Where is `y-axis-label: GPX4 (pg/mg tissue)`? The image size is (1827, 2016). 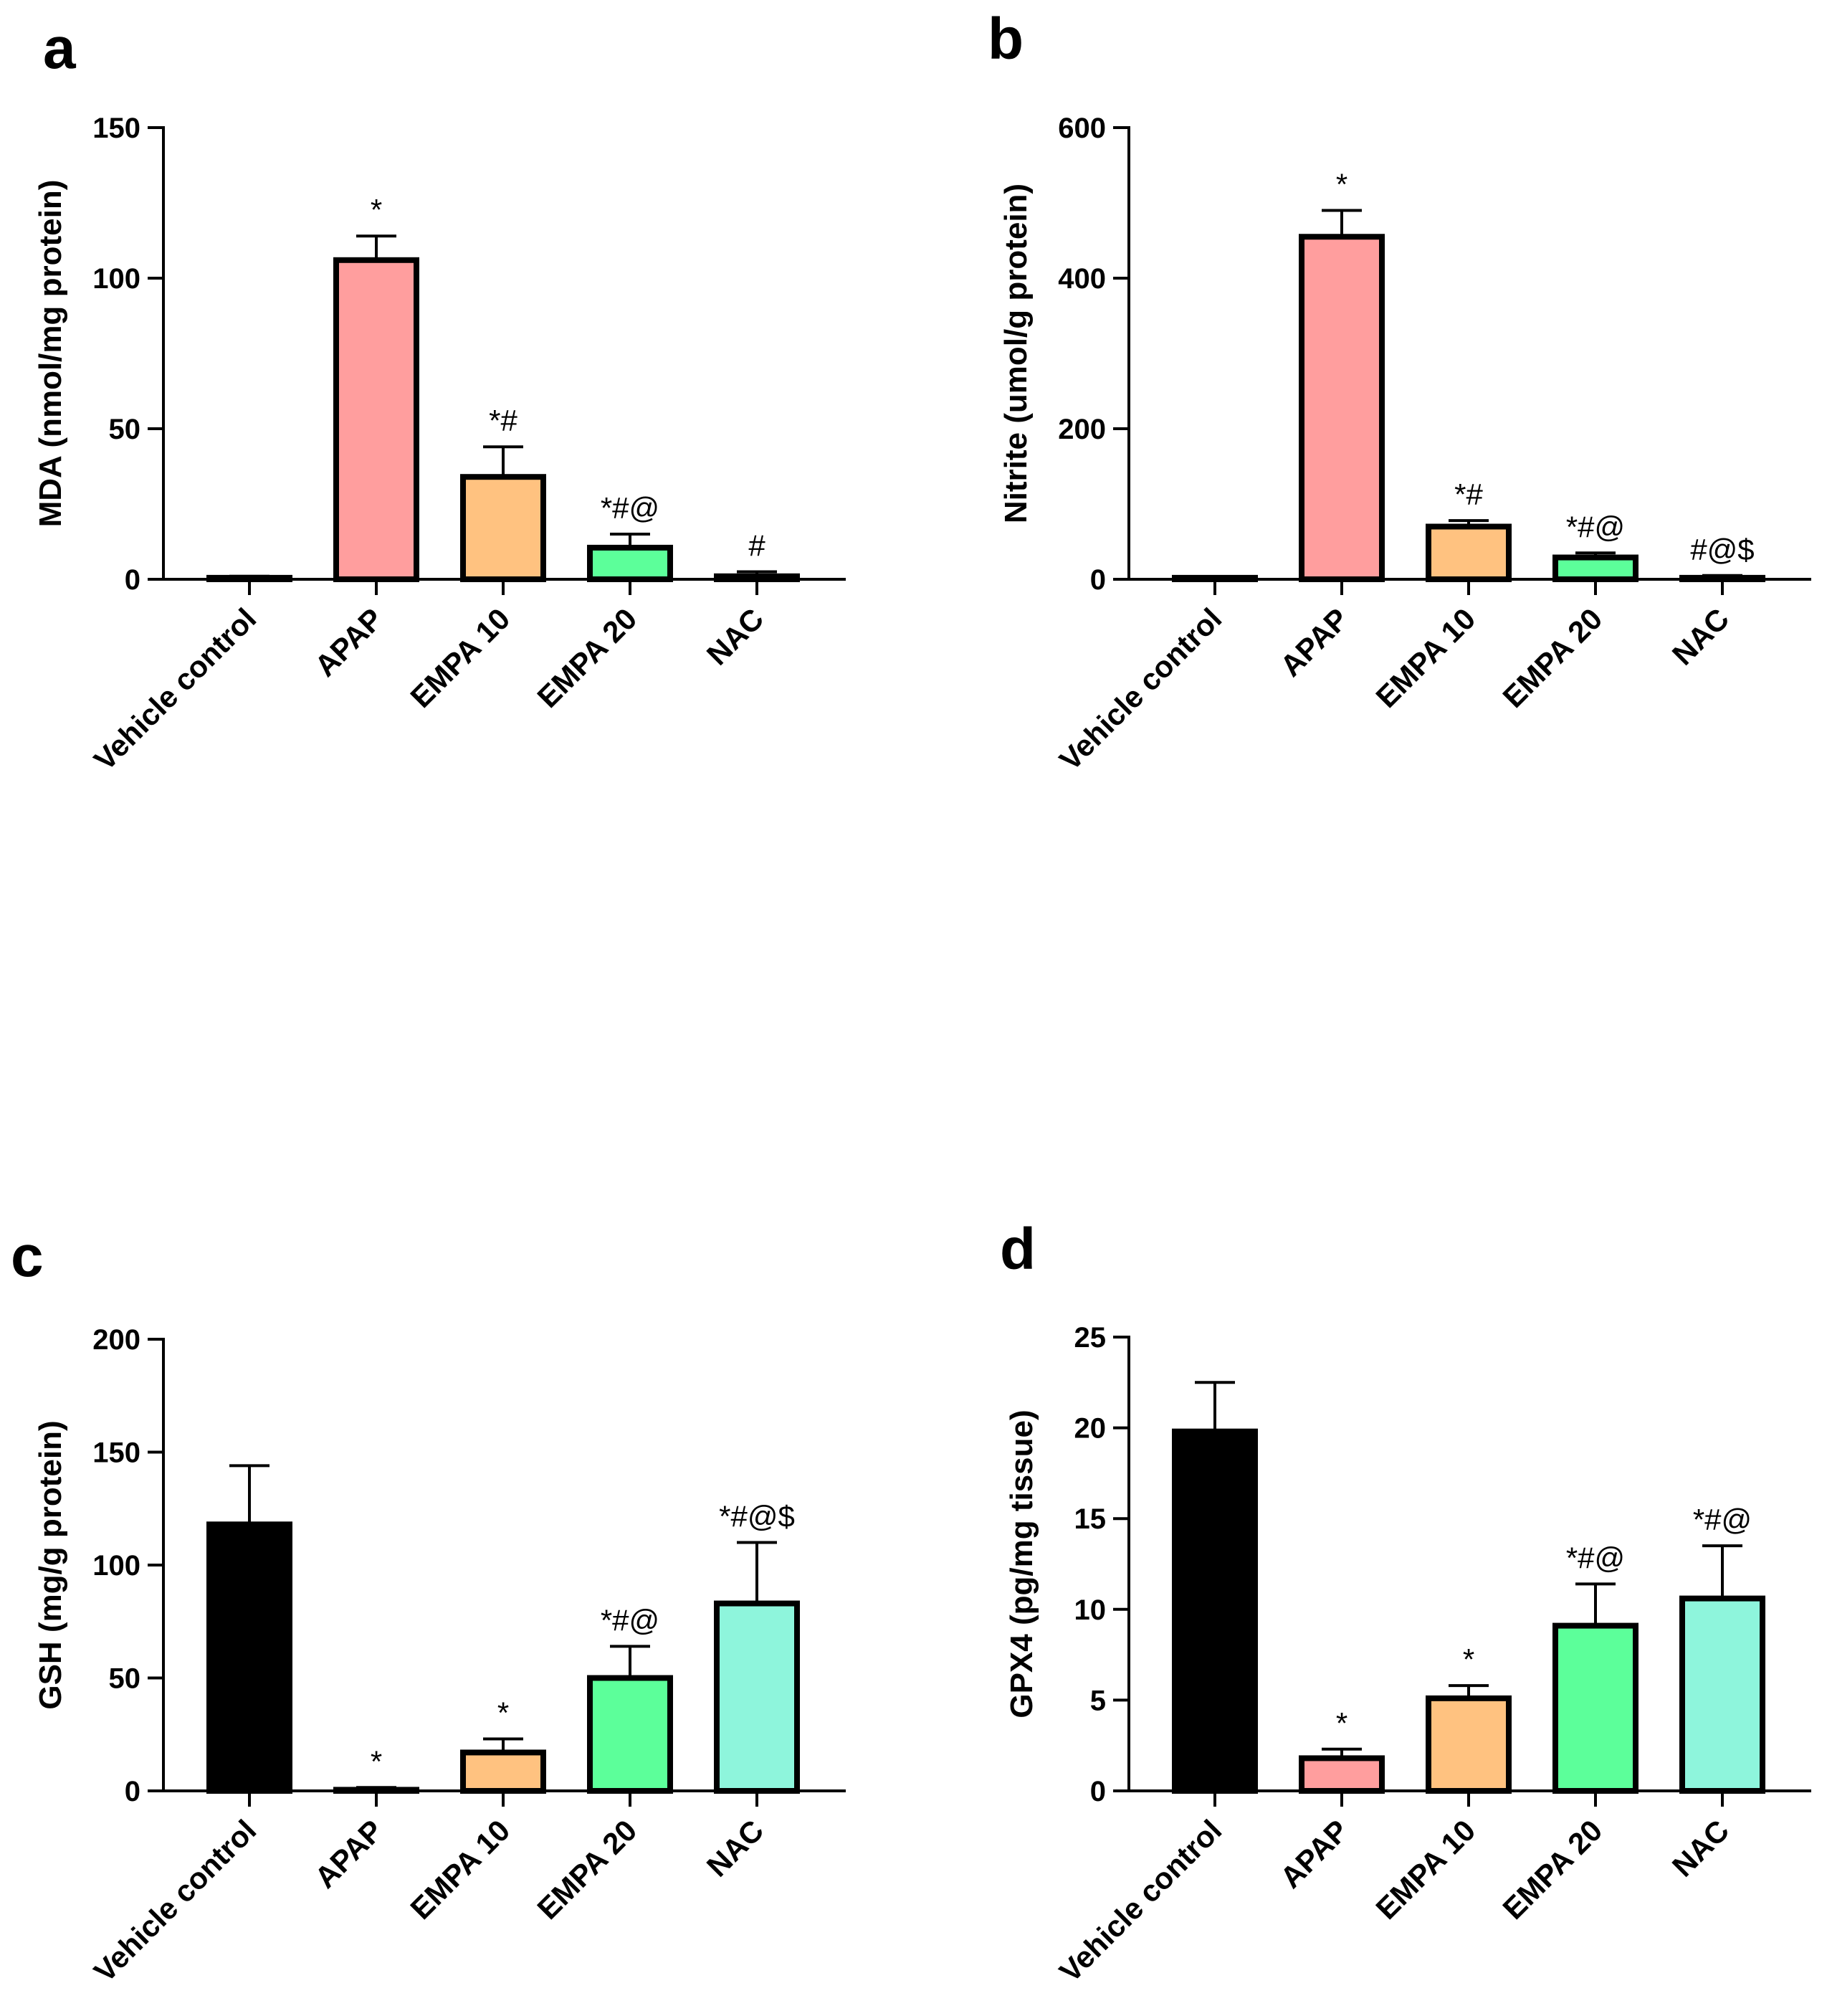
y-axis-label: GPX4 (pg/mg tissue) is located at coordinates (1022, 1563).